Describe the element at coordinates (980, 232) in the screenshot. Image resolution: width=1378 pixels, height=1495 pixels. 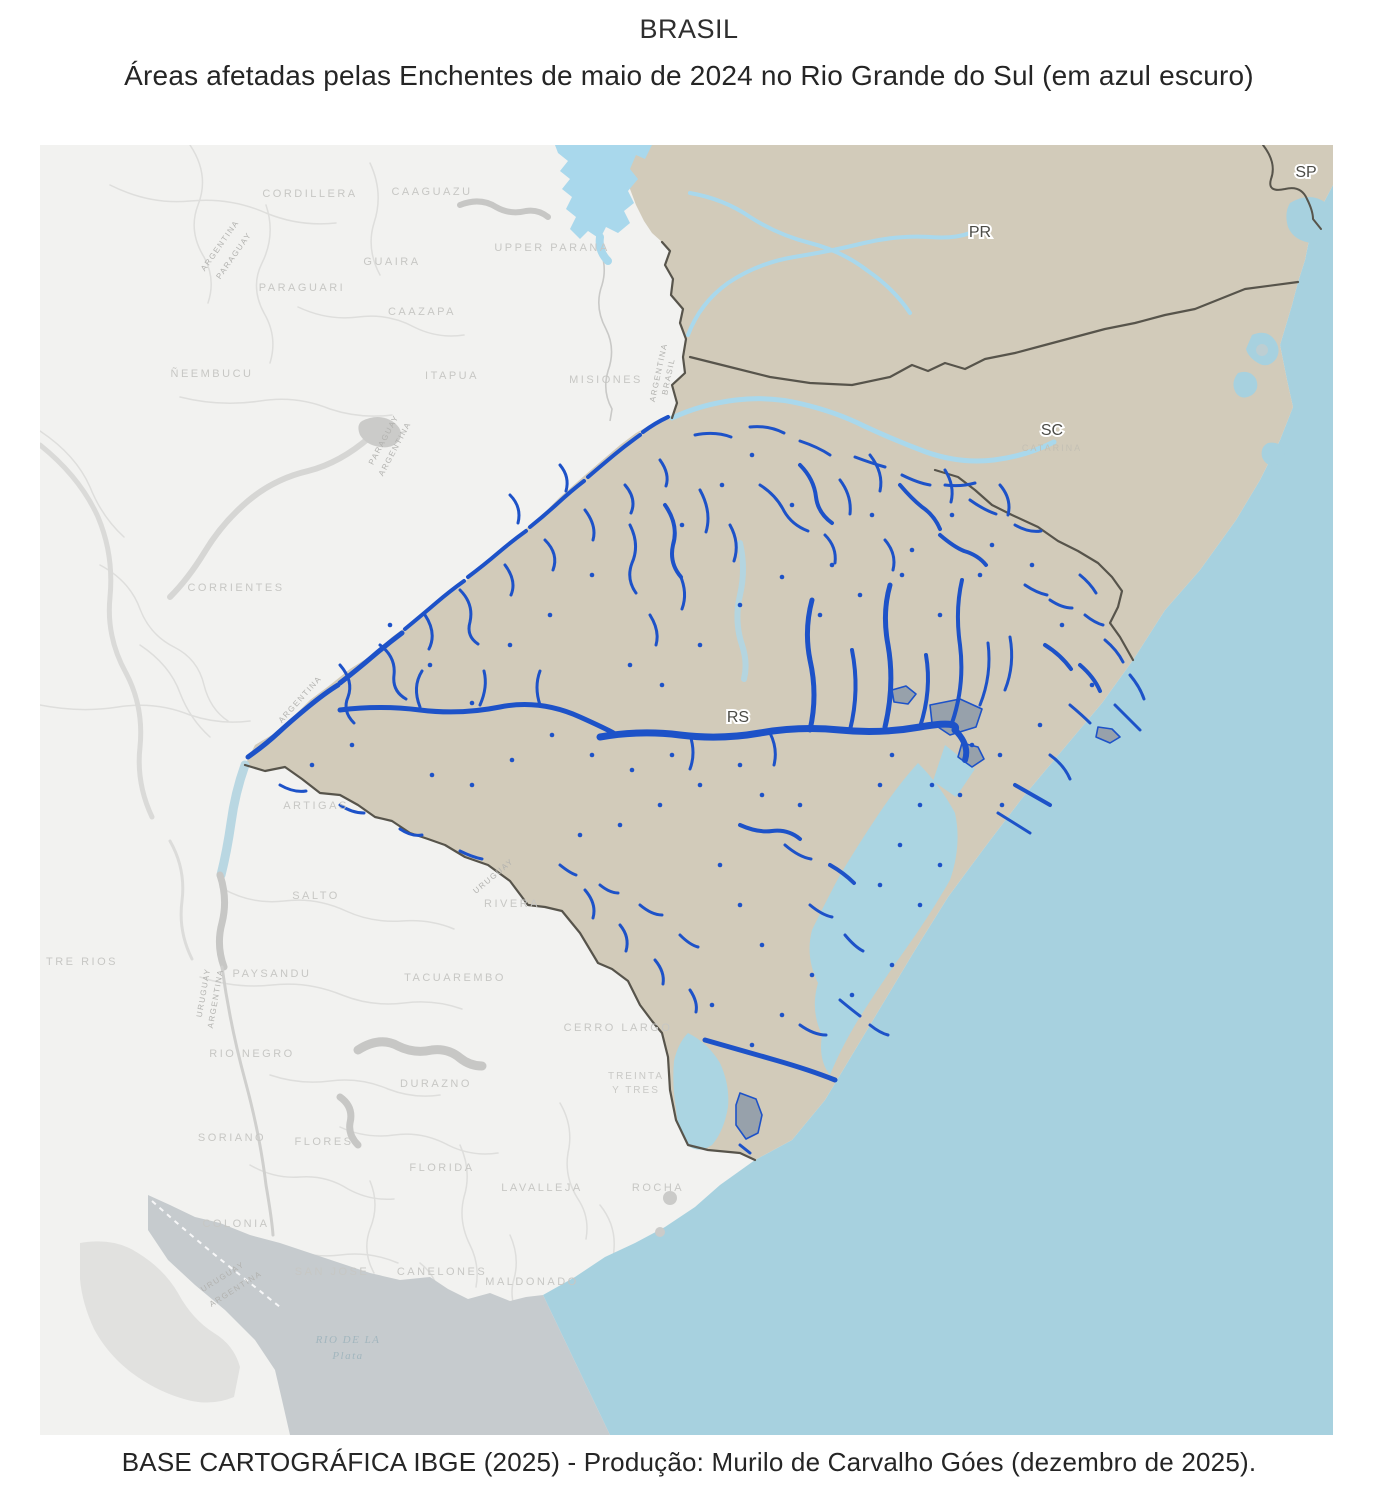
I see `map-label: PR` at that location.